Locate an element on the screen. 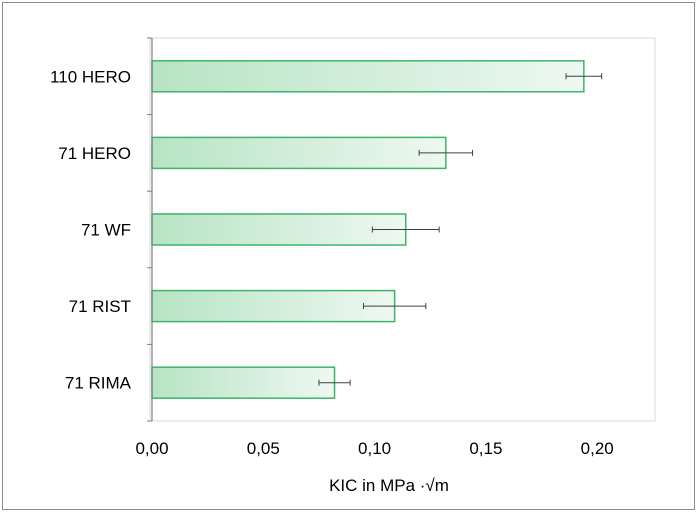 The height and width of the screenshot is (514, 698). x-axis-title: KIC in MPa ·√m is located at coordinates (389, 485).